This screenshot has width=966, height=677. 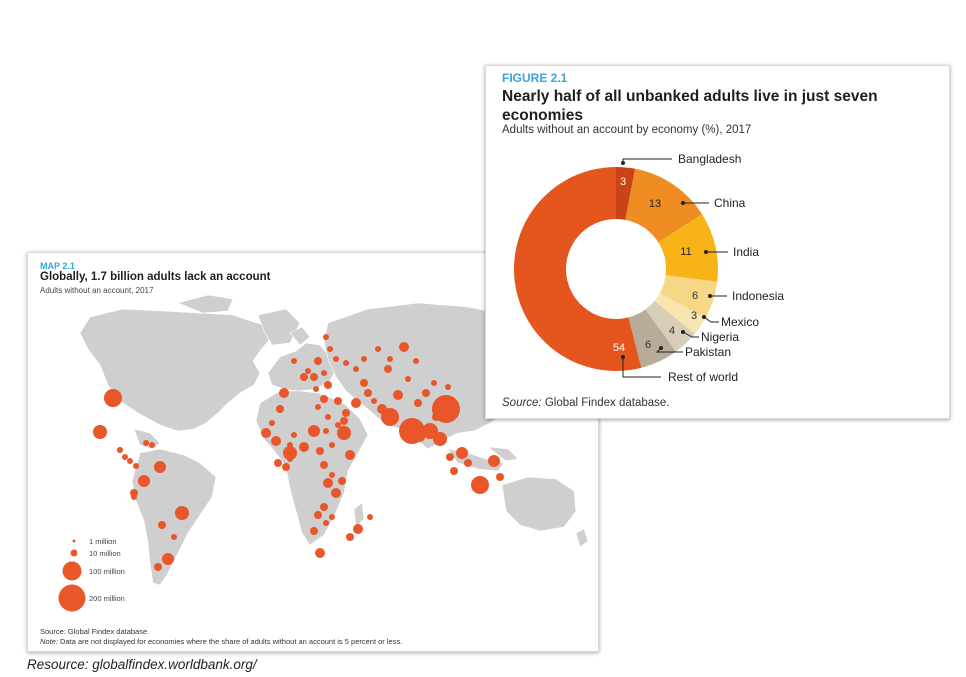 What do you see at coordinates (655, 204) in the screenshot?
I see `value-label-china: 13` at bounding box center [655, 204].